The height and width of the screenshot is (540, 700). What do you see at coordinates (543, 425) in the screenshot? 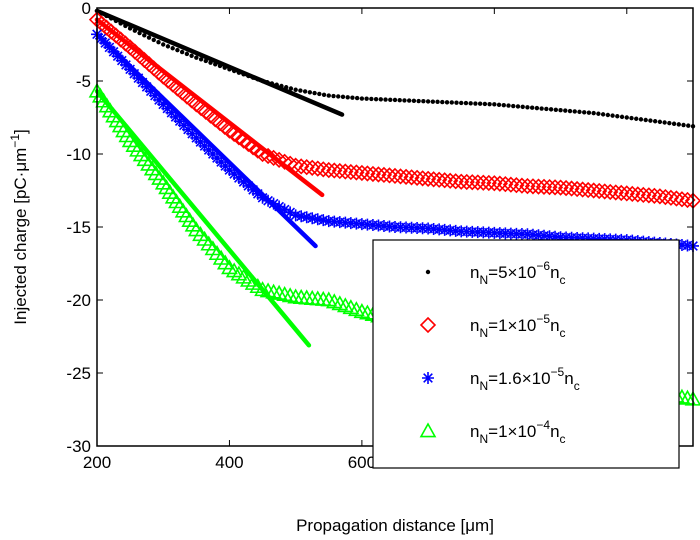
I see `legend-label-part: −4` at bounding box center [543, 425].